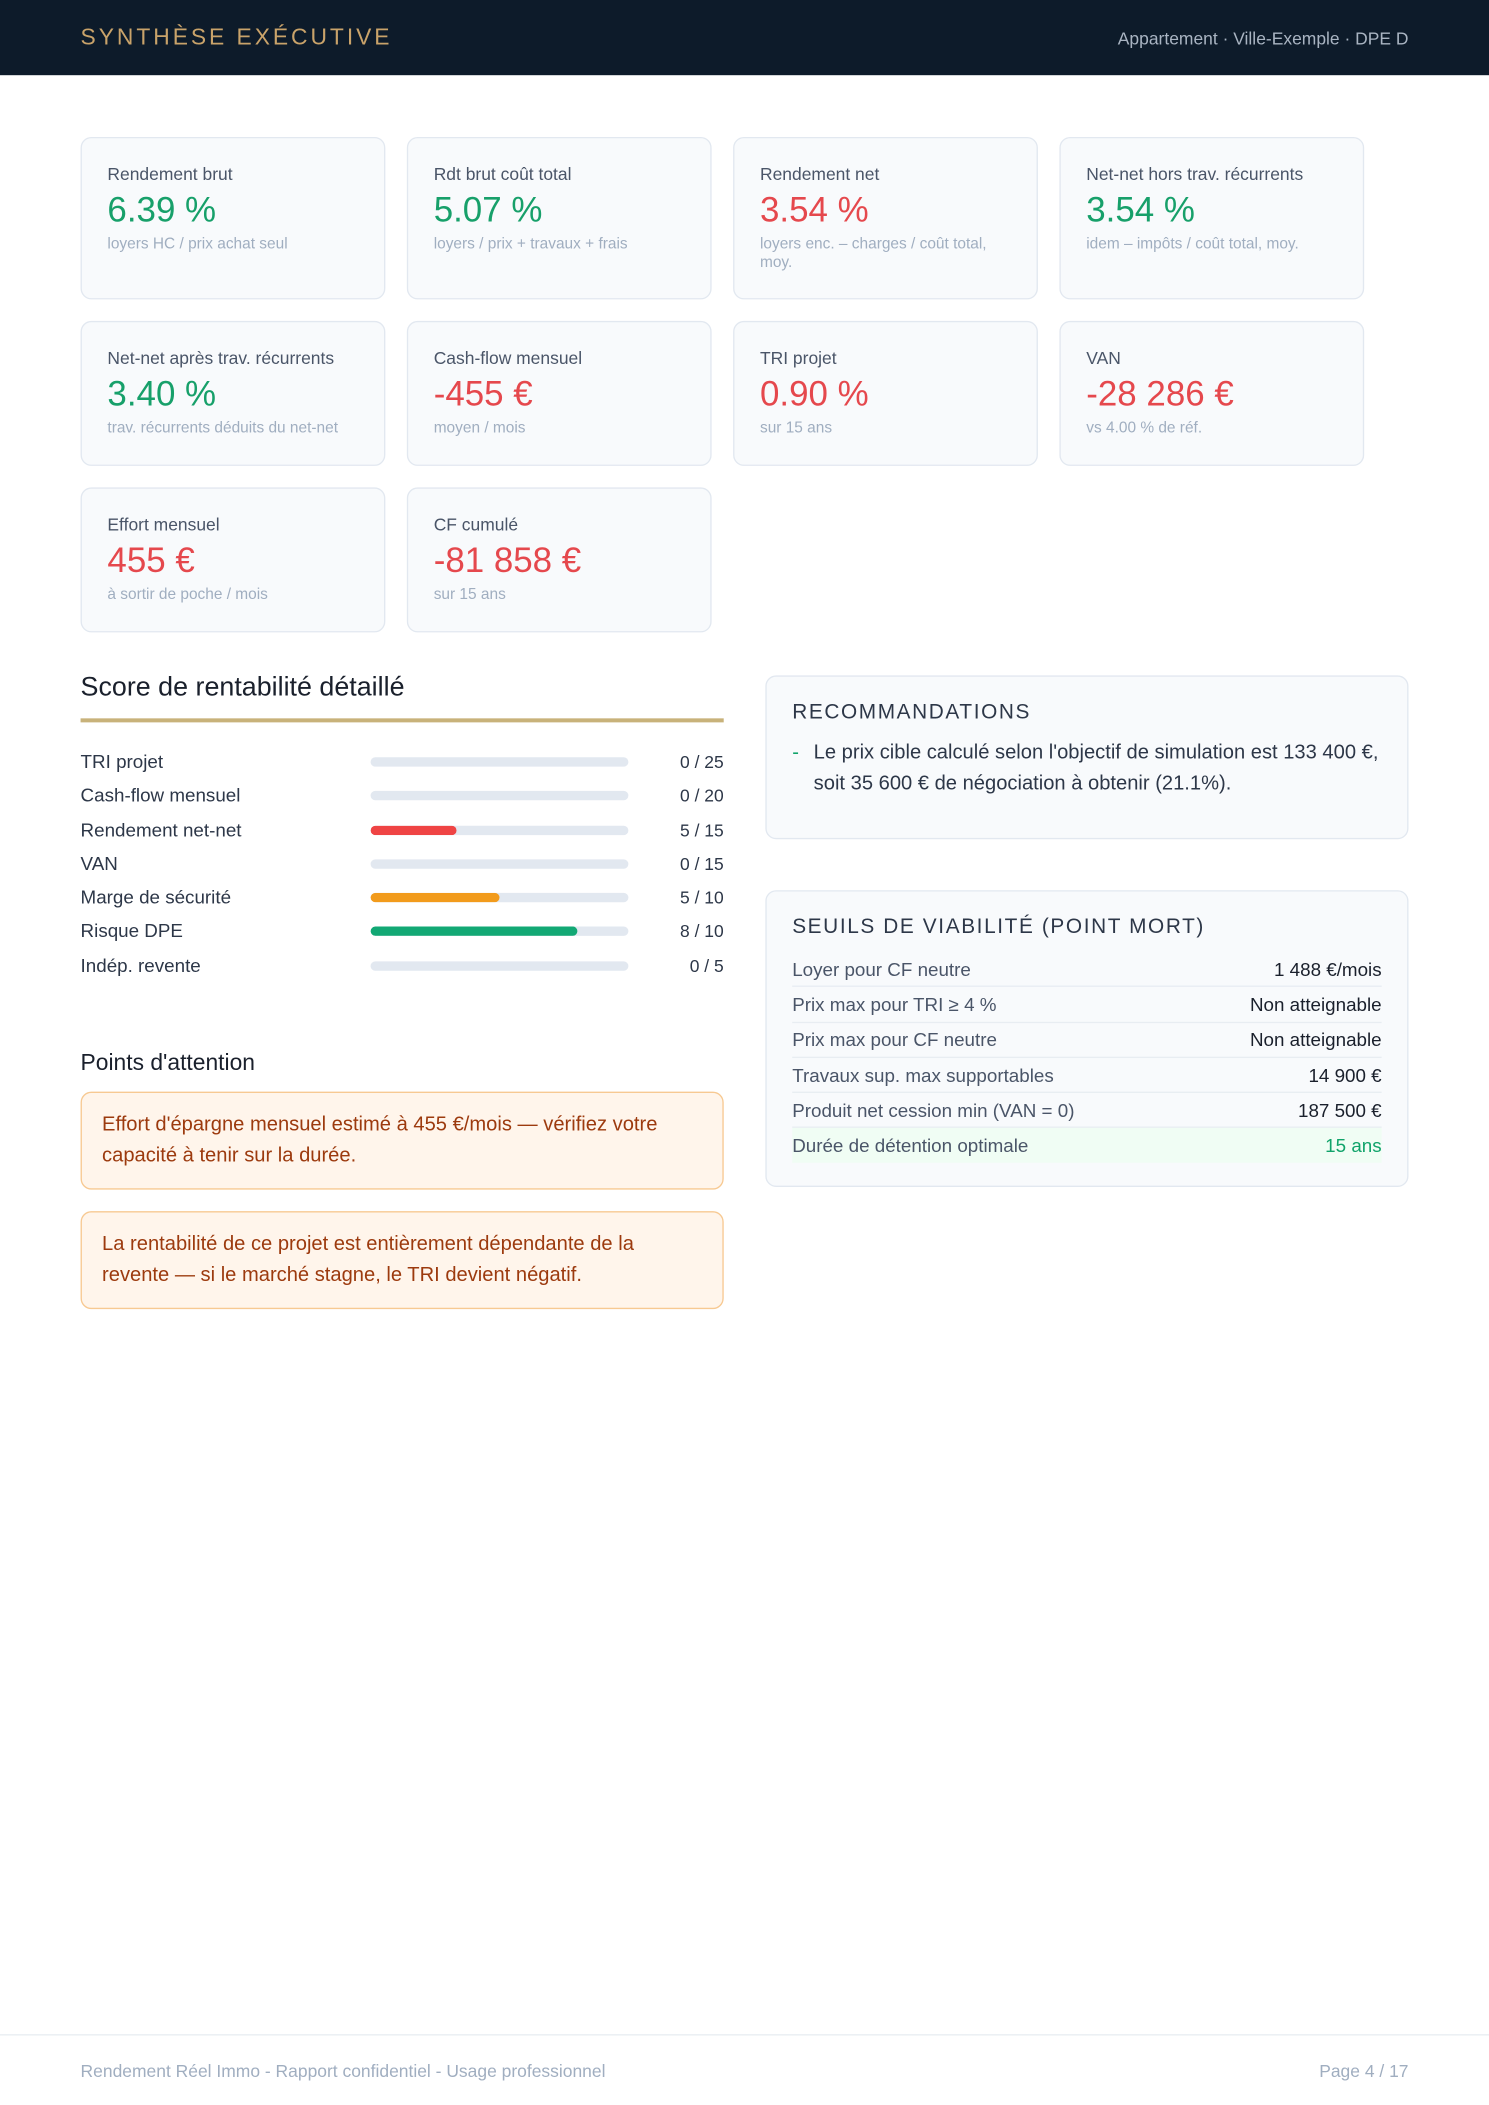 The width and height of the screenshot is (1489, 2105). Describe the element at coordinates (1353, 1145) in the screenshot. I see `viability-value: 15 ans` at that location.